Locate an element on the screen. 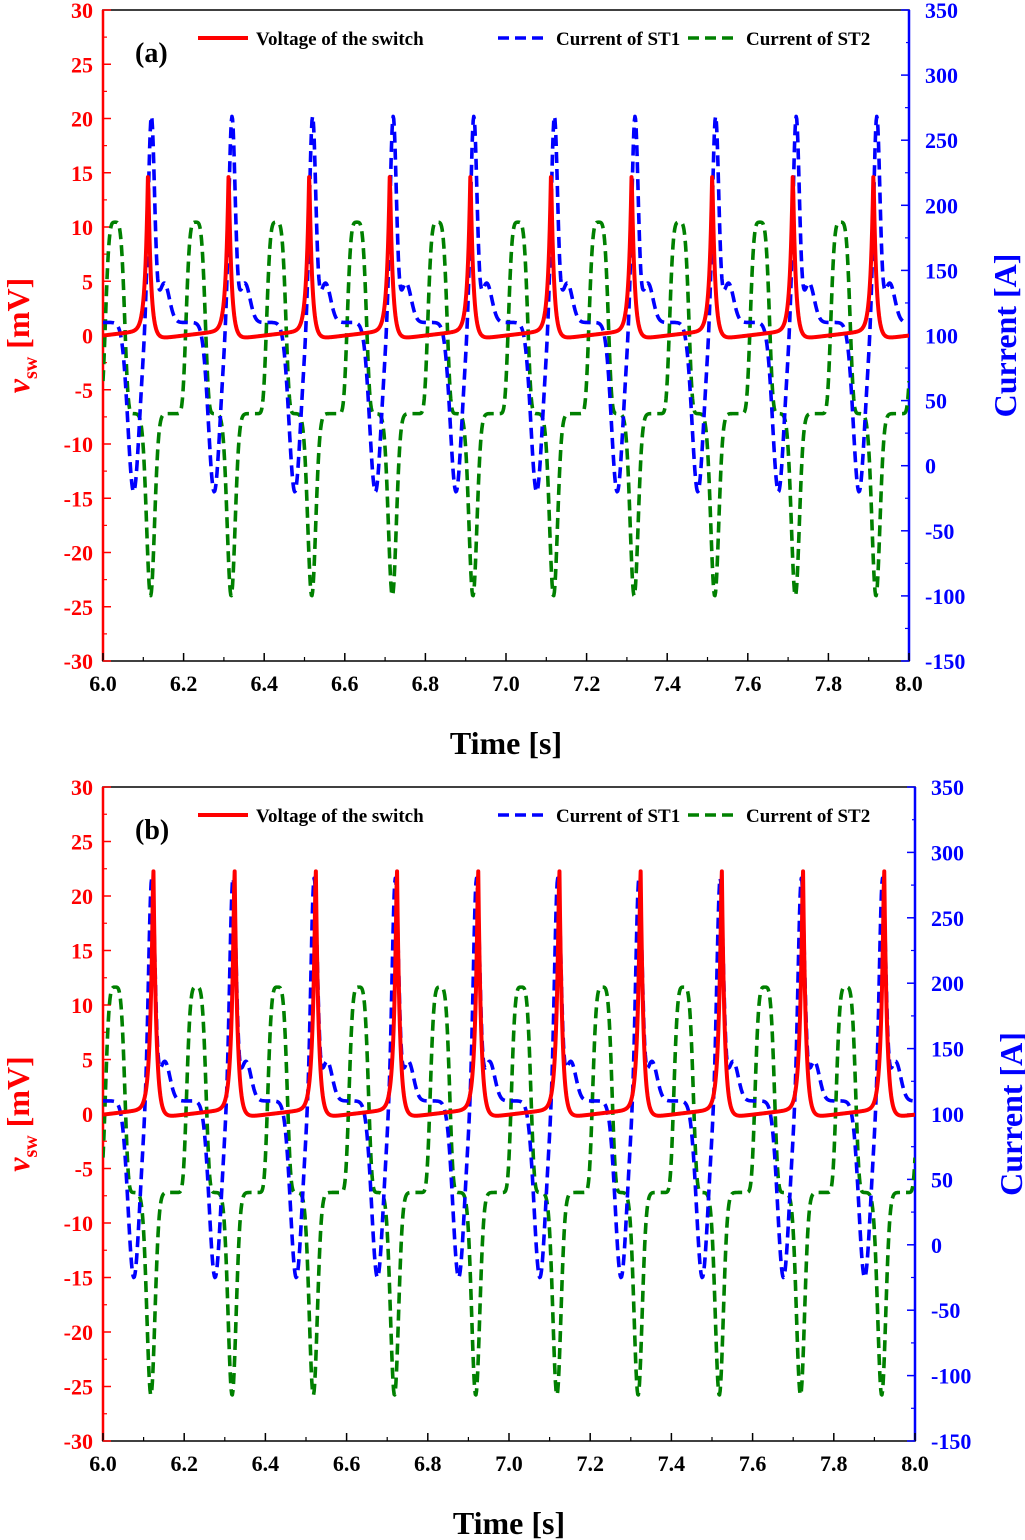 Image resolution: width=1025 pixels, height=1540 pixels. panel-label: (a) is located at coordinates (151, 53).